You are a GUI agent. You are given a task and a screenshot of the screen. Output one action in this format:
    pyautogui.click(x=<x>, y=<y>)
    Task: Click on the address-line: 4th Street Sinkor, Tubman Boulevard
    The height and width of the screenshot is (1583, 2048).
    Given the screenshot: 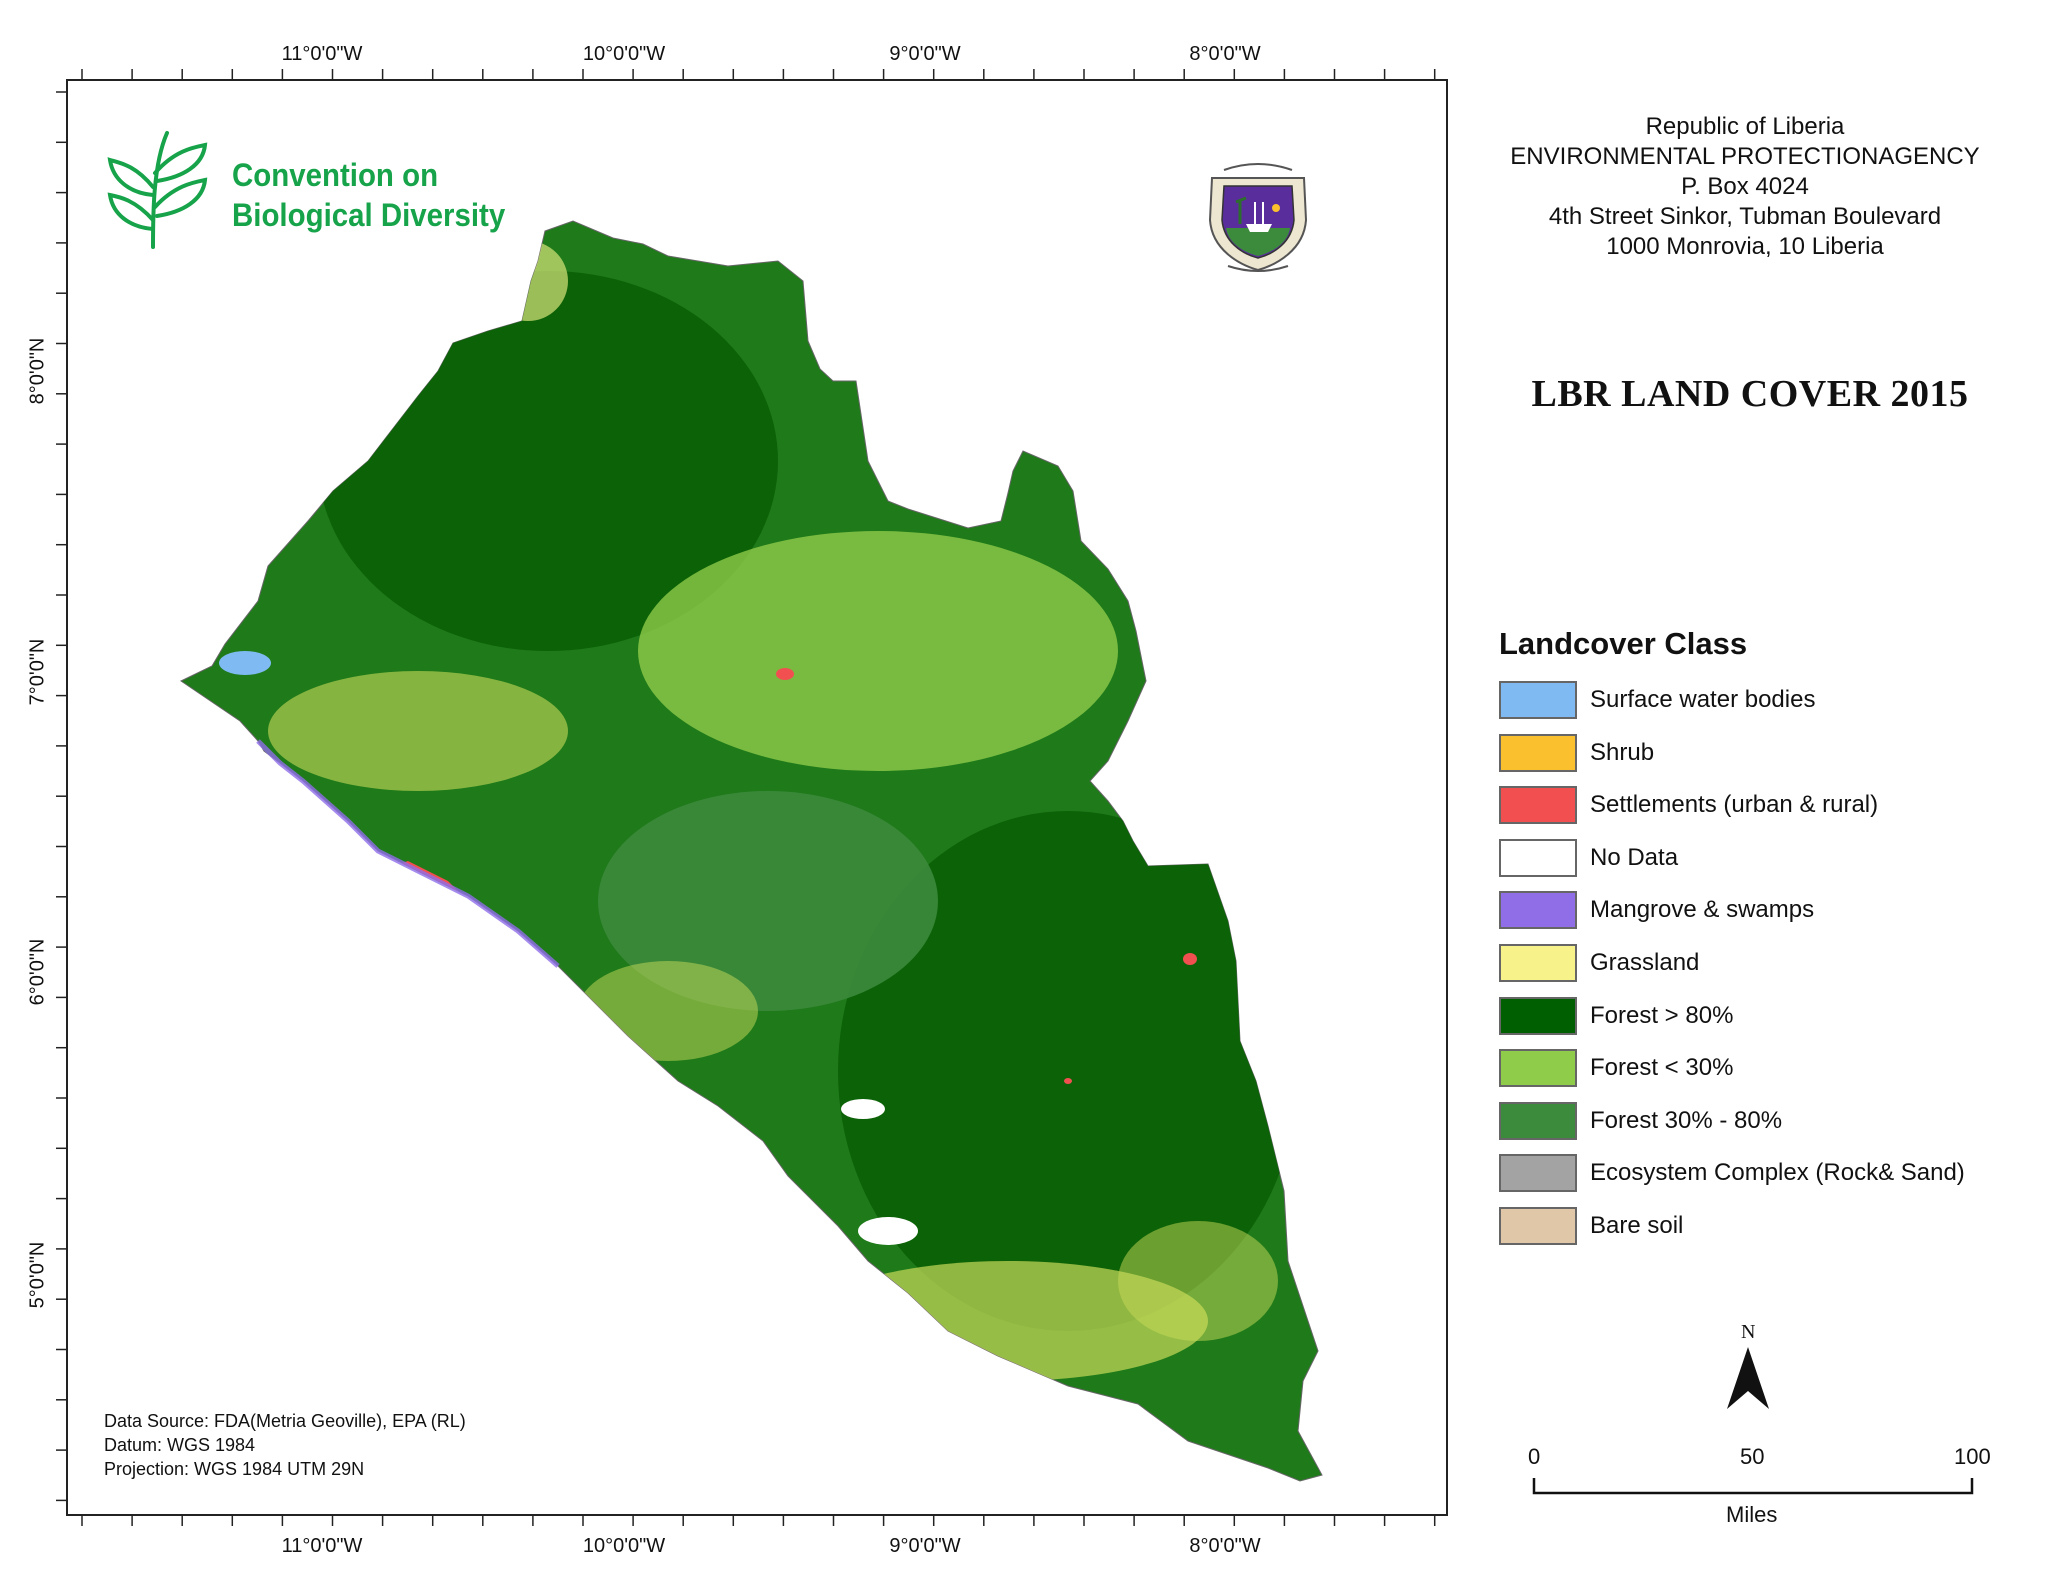 What is the action you would take?
    pyautogui.click(x=1745, y=216)
    